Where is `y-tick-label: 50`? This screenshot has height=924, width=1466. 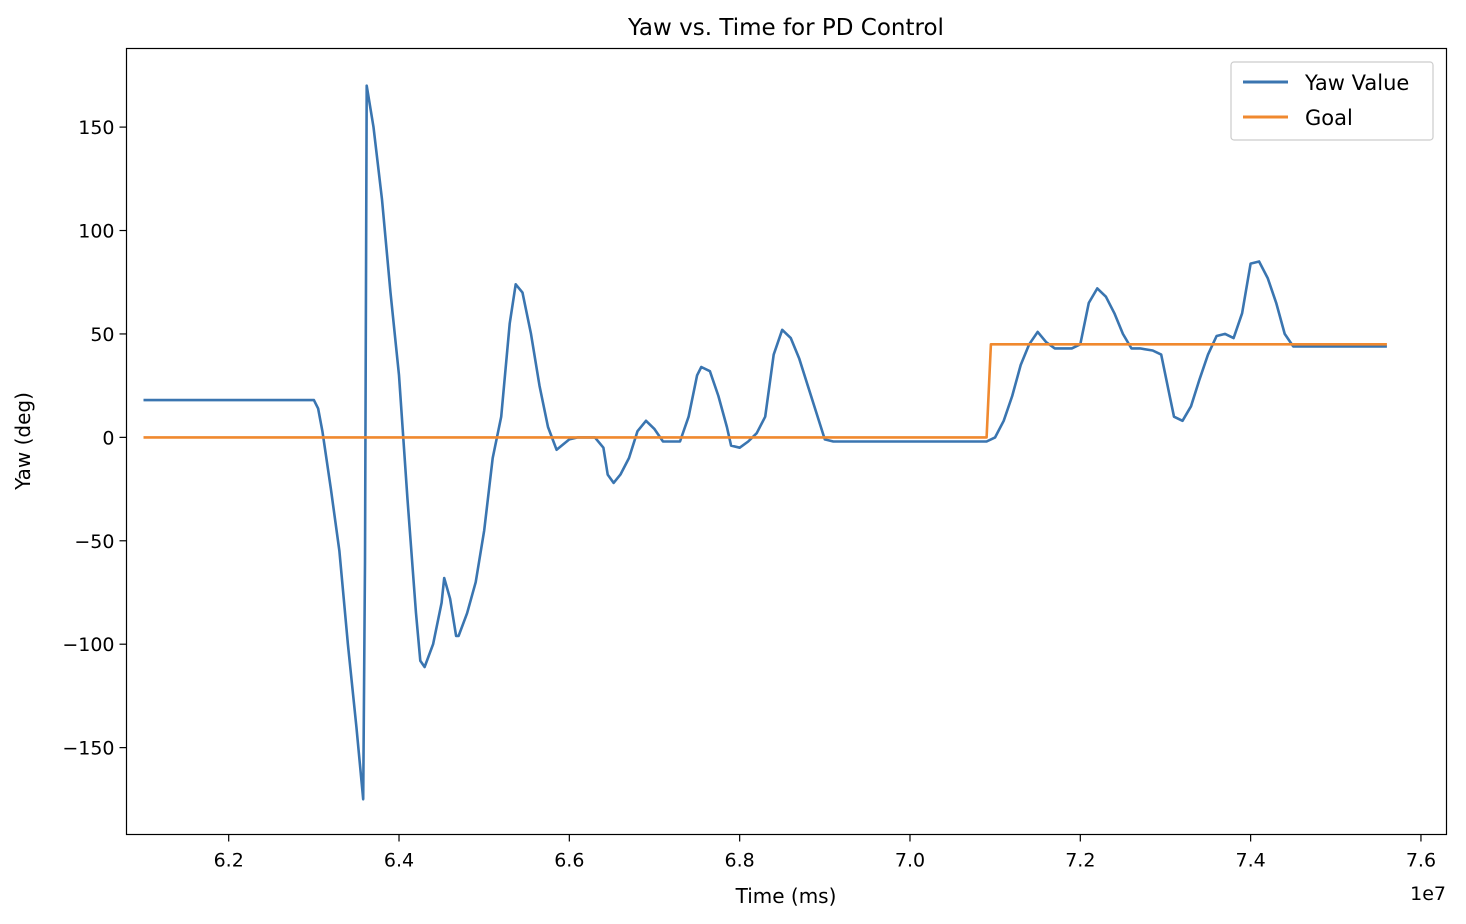 y-tick-label: 50 is located at coordinates (102, 335).